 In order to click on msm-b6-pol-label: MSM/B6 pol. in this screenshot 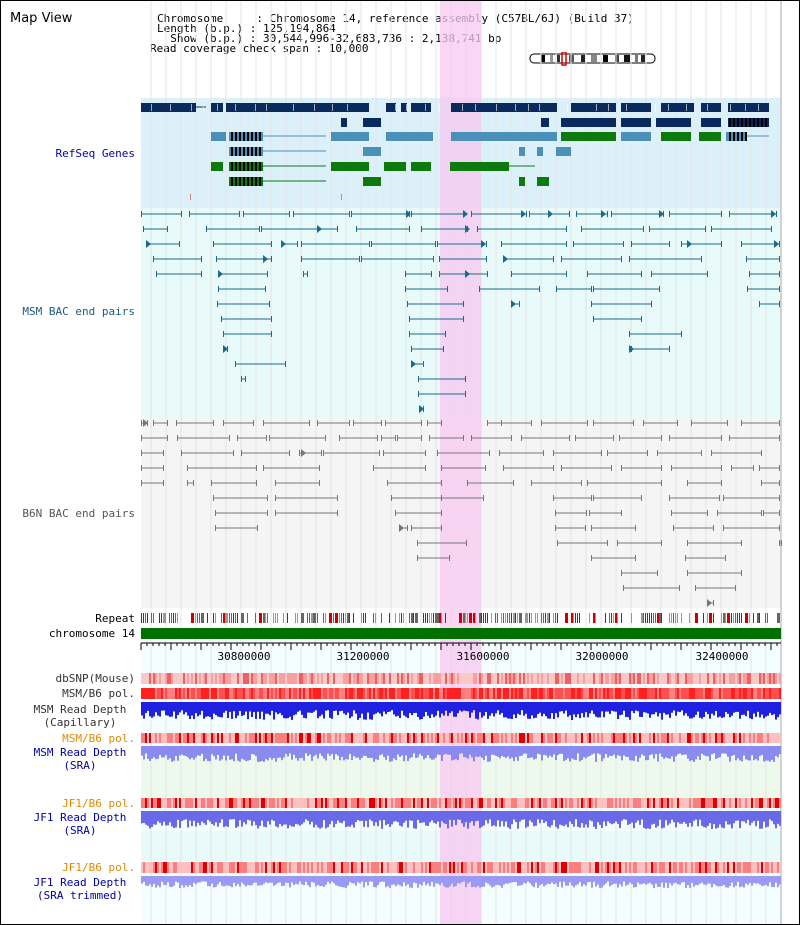, I will do `click(98, 693)`.